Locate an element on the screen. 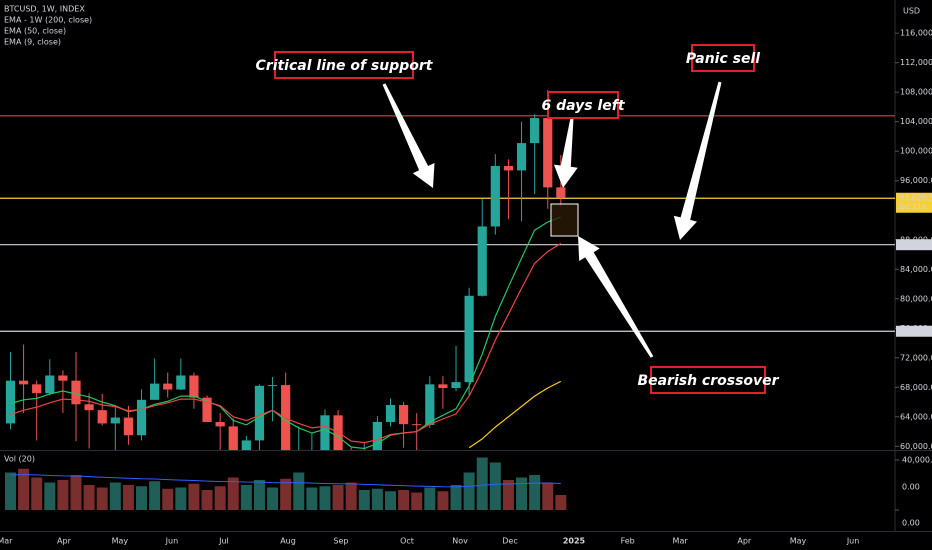  x-tick-label: Aug is located at coordinates (288, 541).